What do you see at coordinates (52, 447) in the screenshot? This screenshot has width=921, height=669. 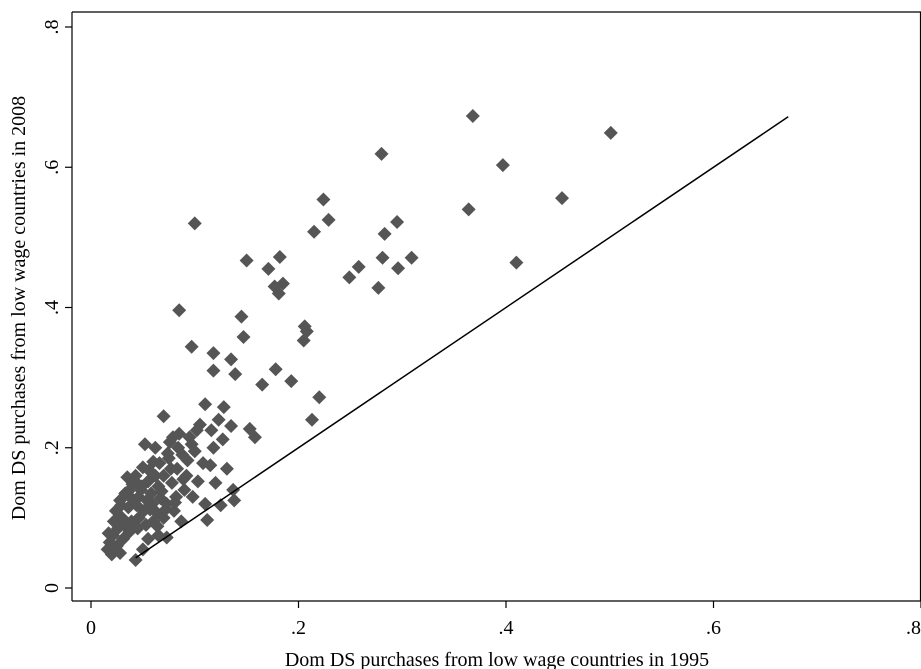 I see `y-tick-label: .2` at bounding box center [52, 447].